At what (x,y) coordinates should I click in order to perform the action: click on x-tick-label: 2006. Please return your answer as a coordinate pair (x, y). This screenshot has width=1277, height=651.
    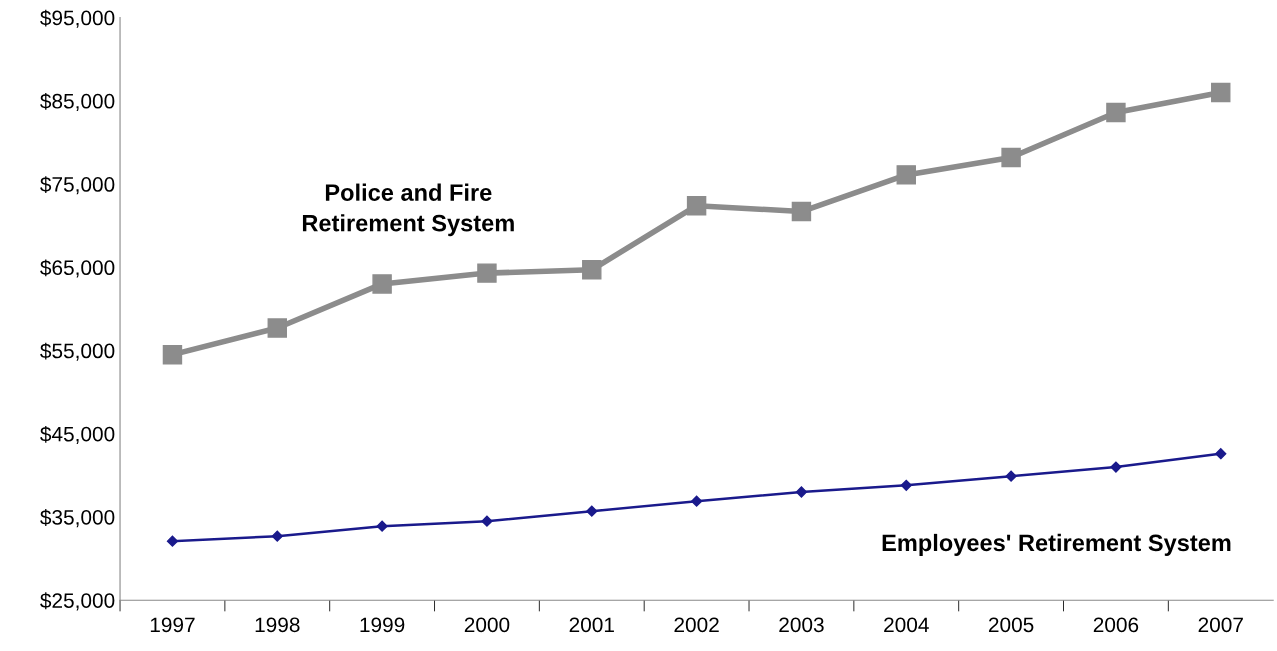
    Looking at the image, I should click on (1116, 625).